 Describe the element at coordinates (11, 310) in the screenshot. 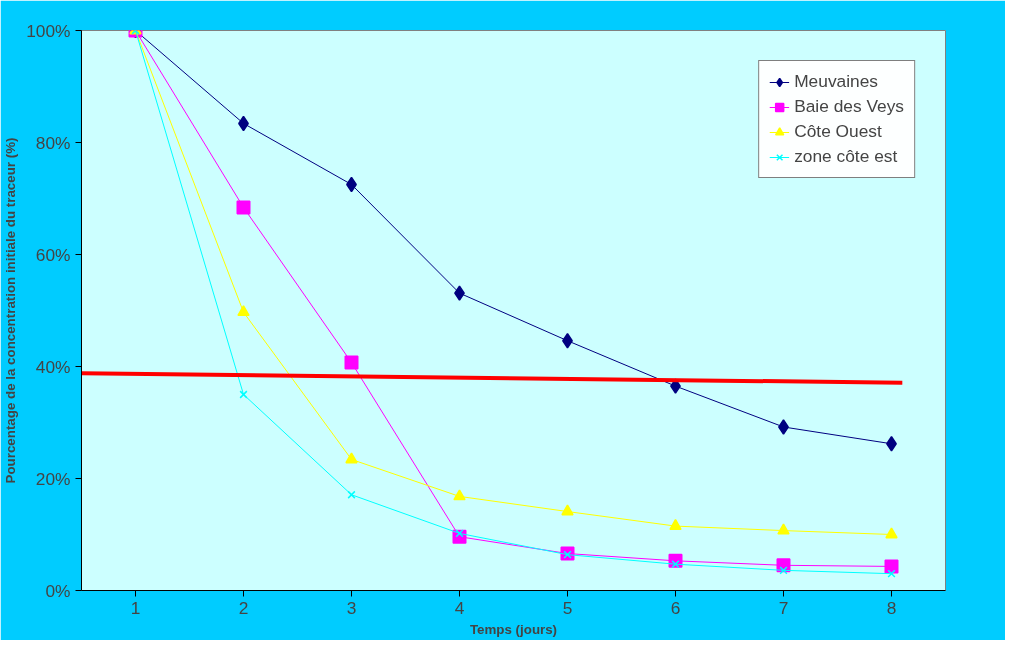

I see `y-axis-title: Pourcentage de la concentration initiale du traceur (%)` at that location.